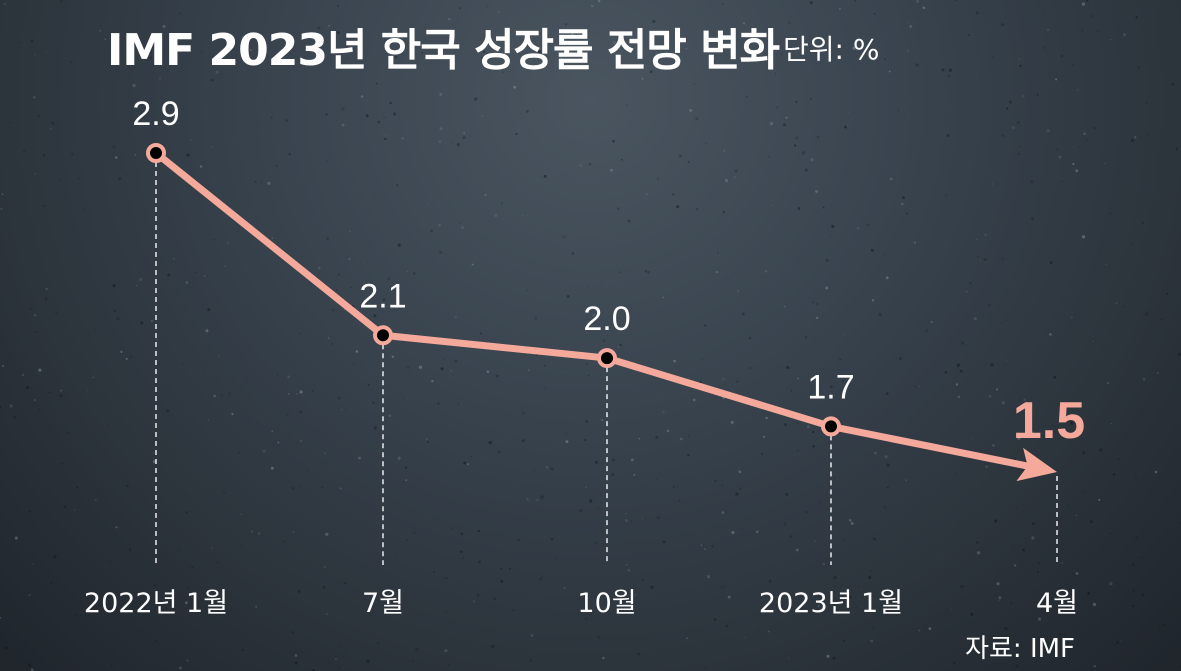  I want to click on data-label: 2.1, so click(382, 296).